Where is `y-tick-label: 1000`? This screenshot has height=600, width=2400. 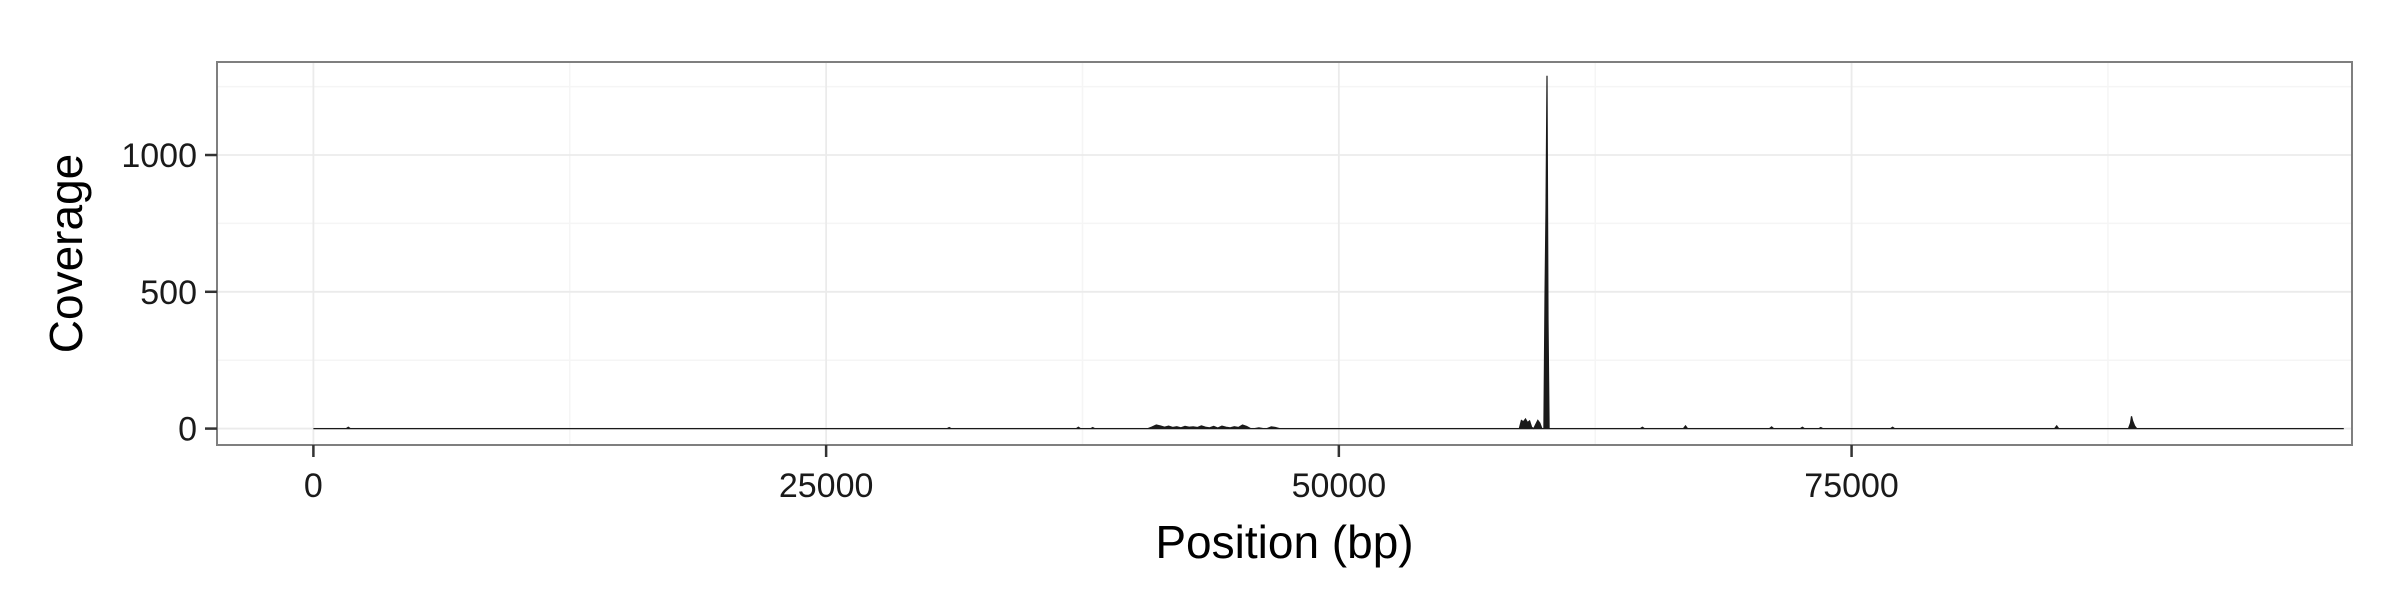 y-tick-label: 1000 is located at coordinates (159, 156).